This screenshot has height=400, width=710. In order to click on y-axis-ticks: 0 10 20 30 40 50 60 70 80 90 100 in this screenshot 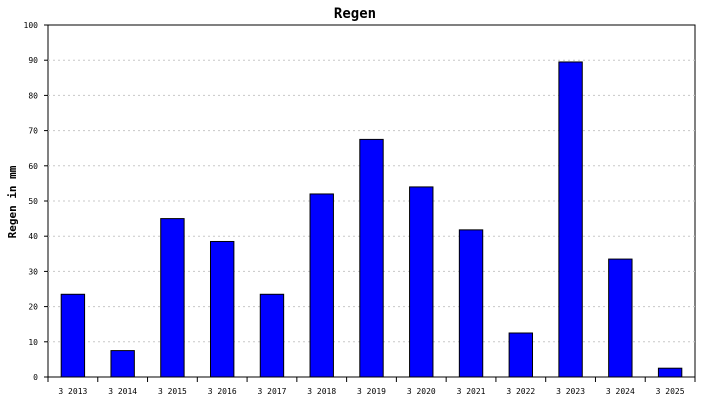, I will do `click(36, 201)`.